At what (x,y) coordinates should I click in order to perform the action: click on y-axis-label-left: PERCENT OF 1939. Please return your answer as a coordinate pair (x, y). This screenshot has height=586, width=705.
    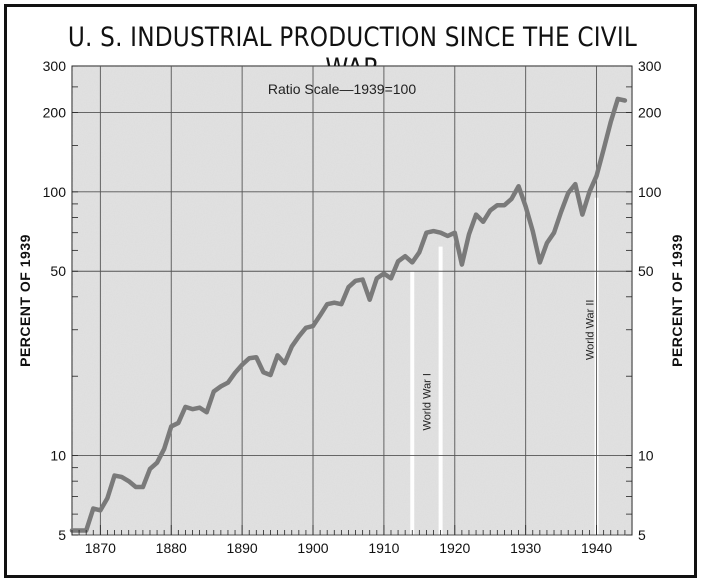
    Looking at the image, I should click on (25, 300).